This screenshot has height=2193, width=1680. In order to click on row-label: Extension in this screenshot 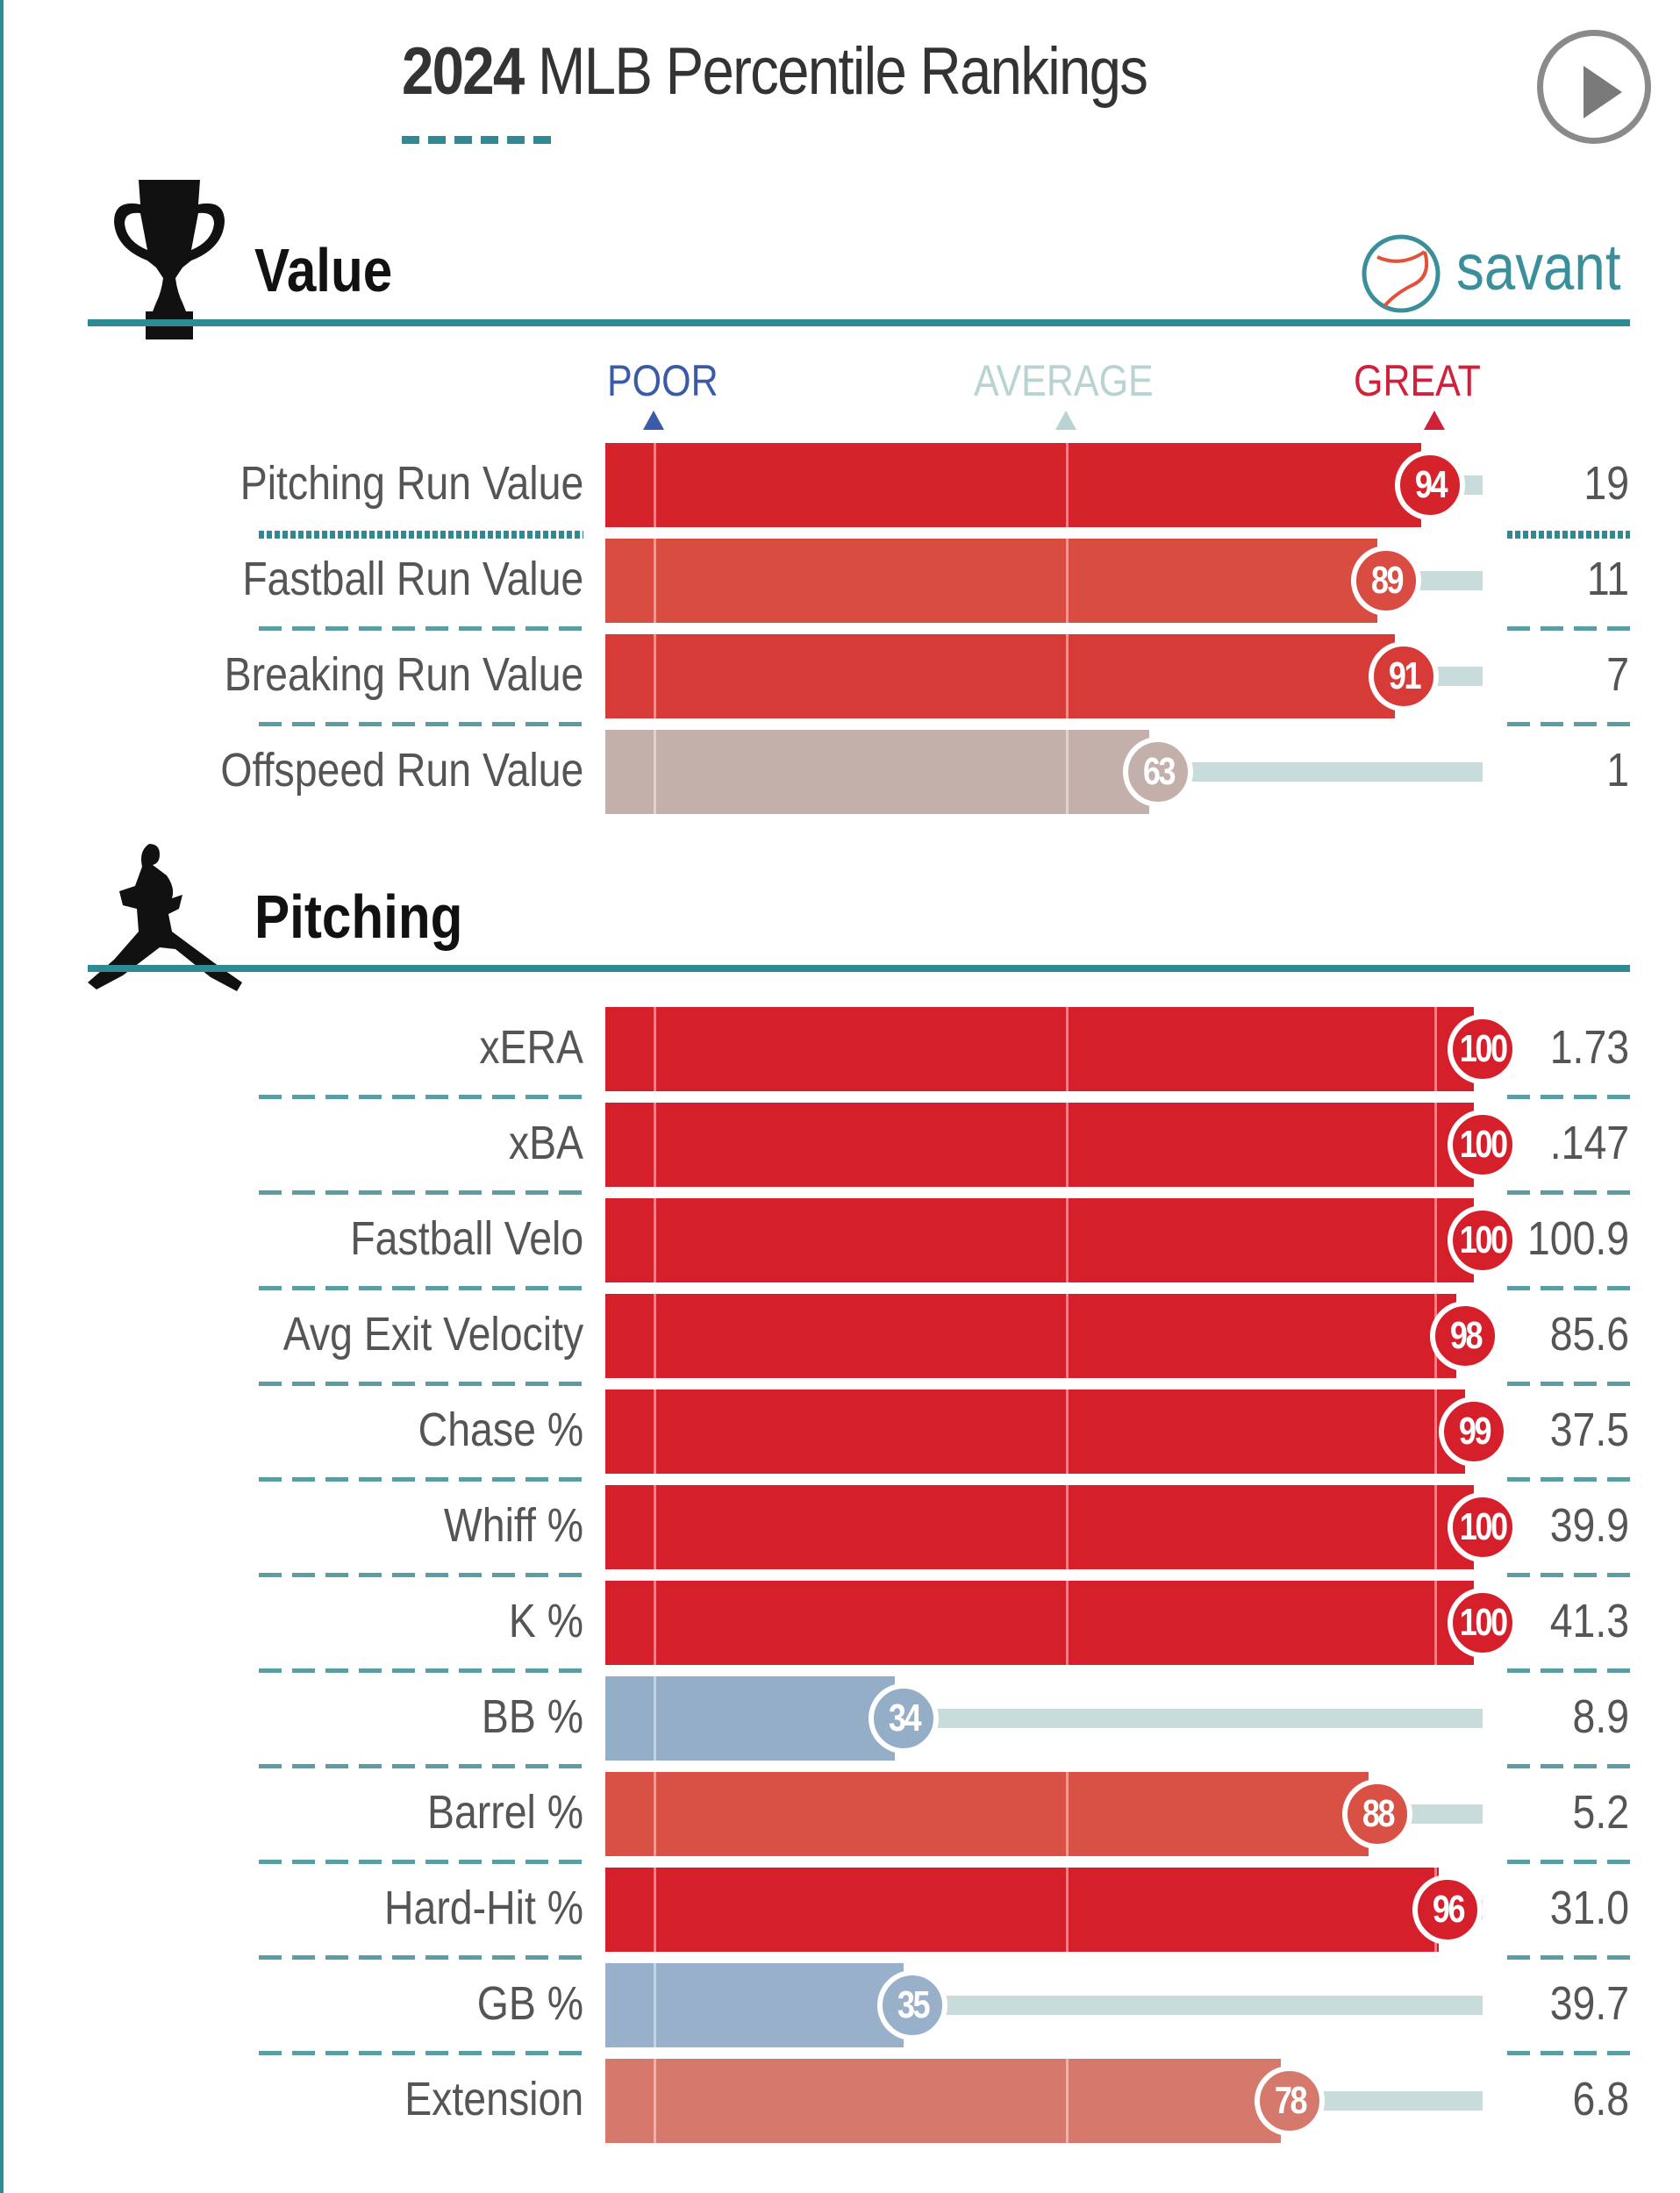, I will do `click(494, 2099)`.